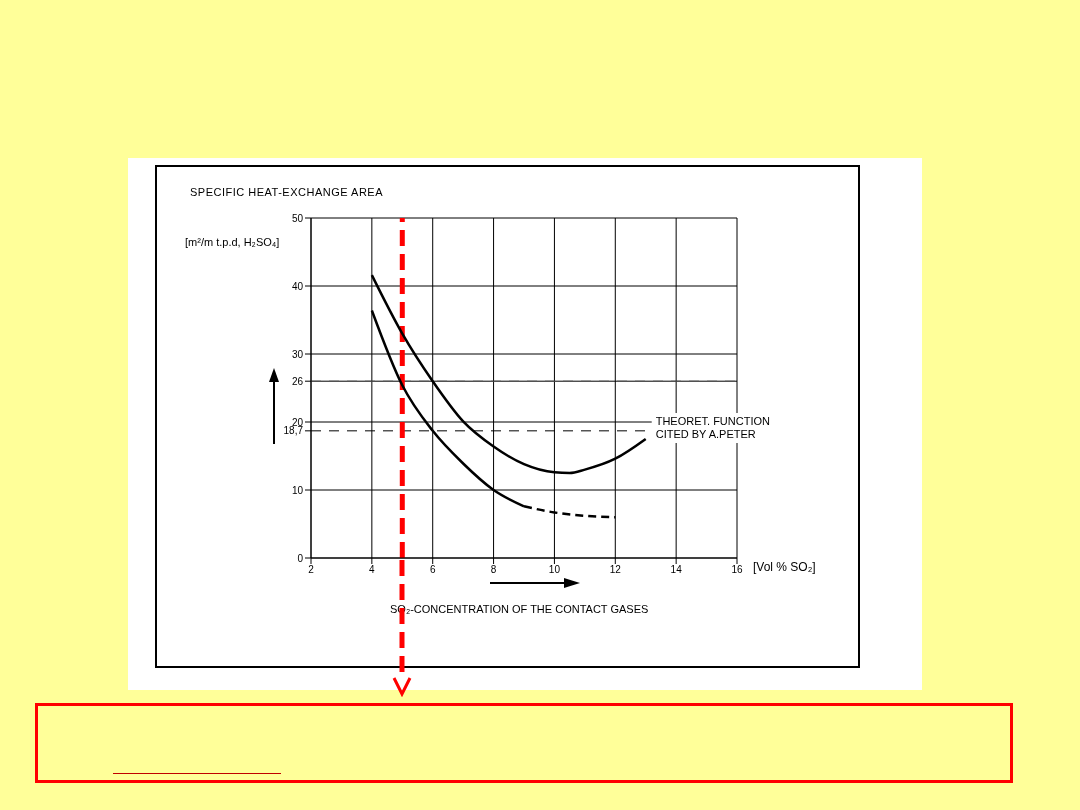 Image resolution: width=1080 pixels, height=810 pixels. What do you see at coordinates (297, 422) in the screenshot?
I see `y-tick-label: 20` at bounding box center [297, 422].